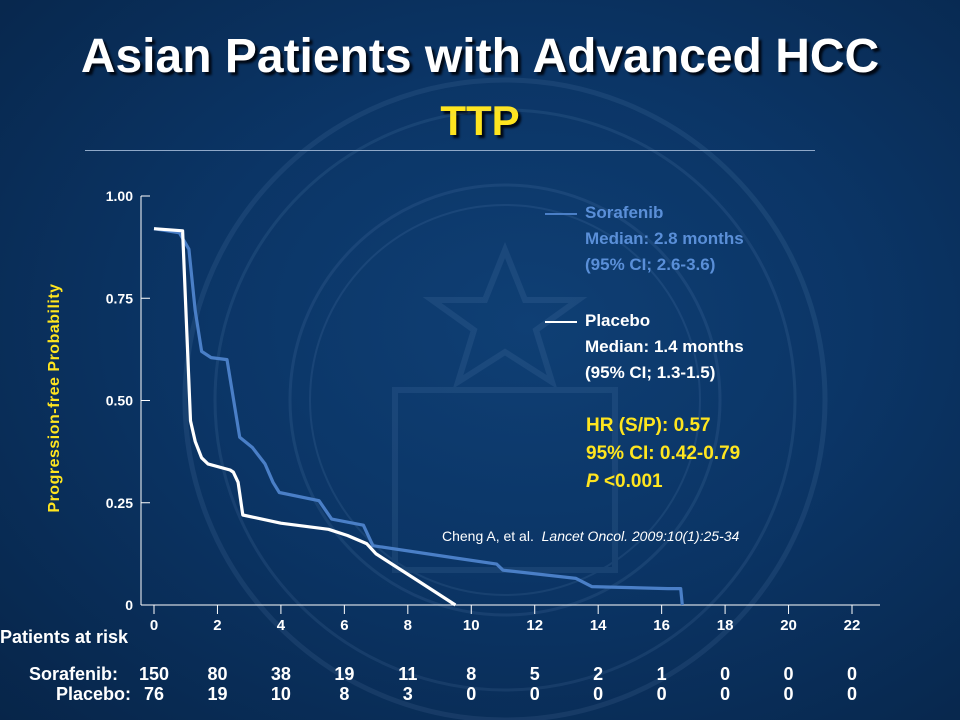 Image resolution: width=960 pixels, height=720 pixels. What do you see at coordinates (93, 694) in the screenshot?
I see `risk-row-label-placebo: Placebo:` at bounding box center [93, 694].